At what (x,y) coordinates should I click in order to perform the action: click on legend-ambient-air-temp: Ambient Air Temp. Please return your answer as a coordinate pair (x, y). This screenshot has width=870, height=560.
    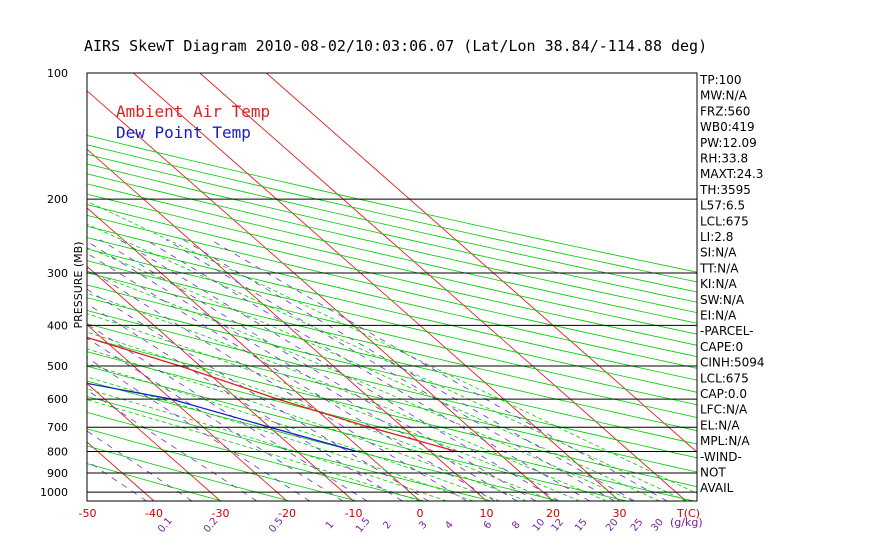
    Looking at the image, I should click on (193, 111).